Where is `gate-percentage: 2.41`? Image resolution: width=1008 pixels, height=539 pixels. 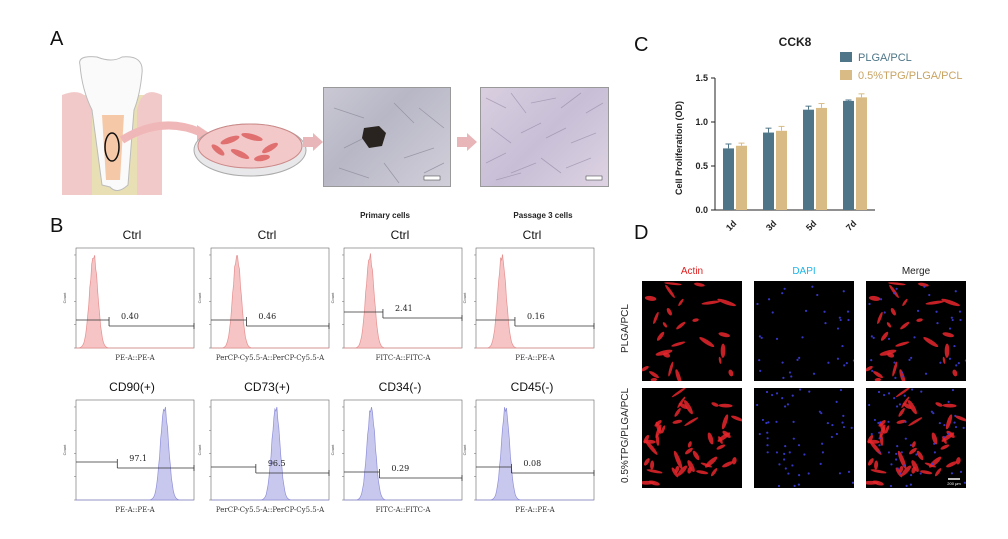
gate-percentage: 2.41 is located at coordinates (403, 308).